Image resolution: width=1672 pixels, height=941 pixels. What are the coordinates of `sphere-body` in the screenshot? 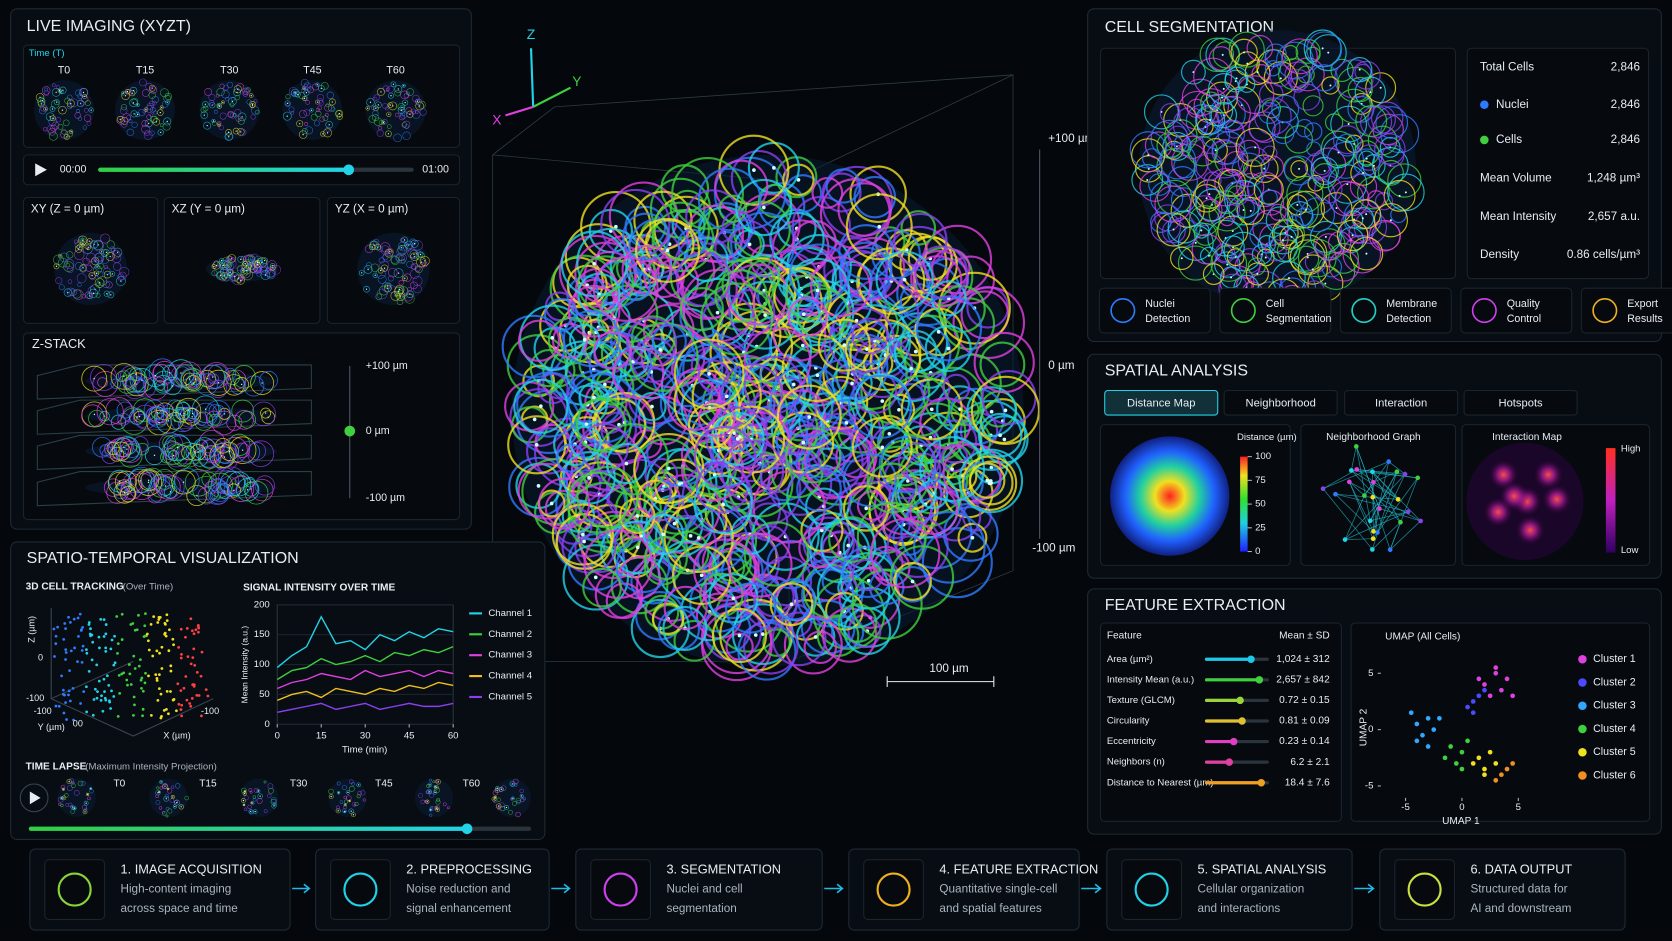 It's located at (64, 110).